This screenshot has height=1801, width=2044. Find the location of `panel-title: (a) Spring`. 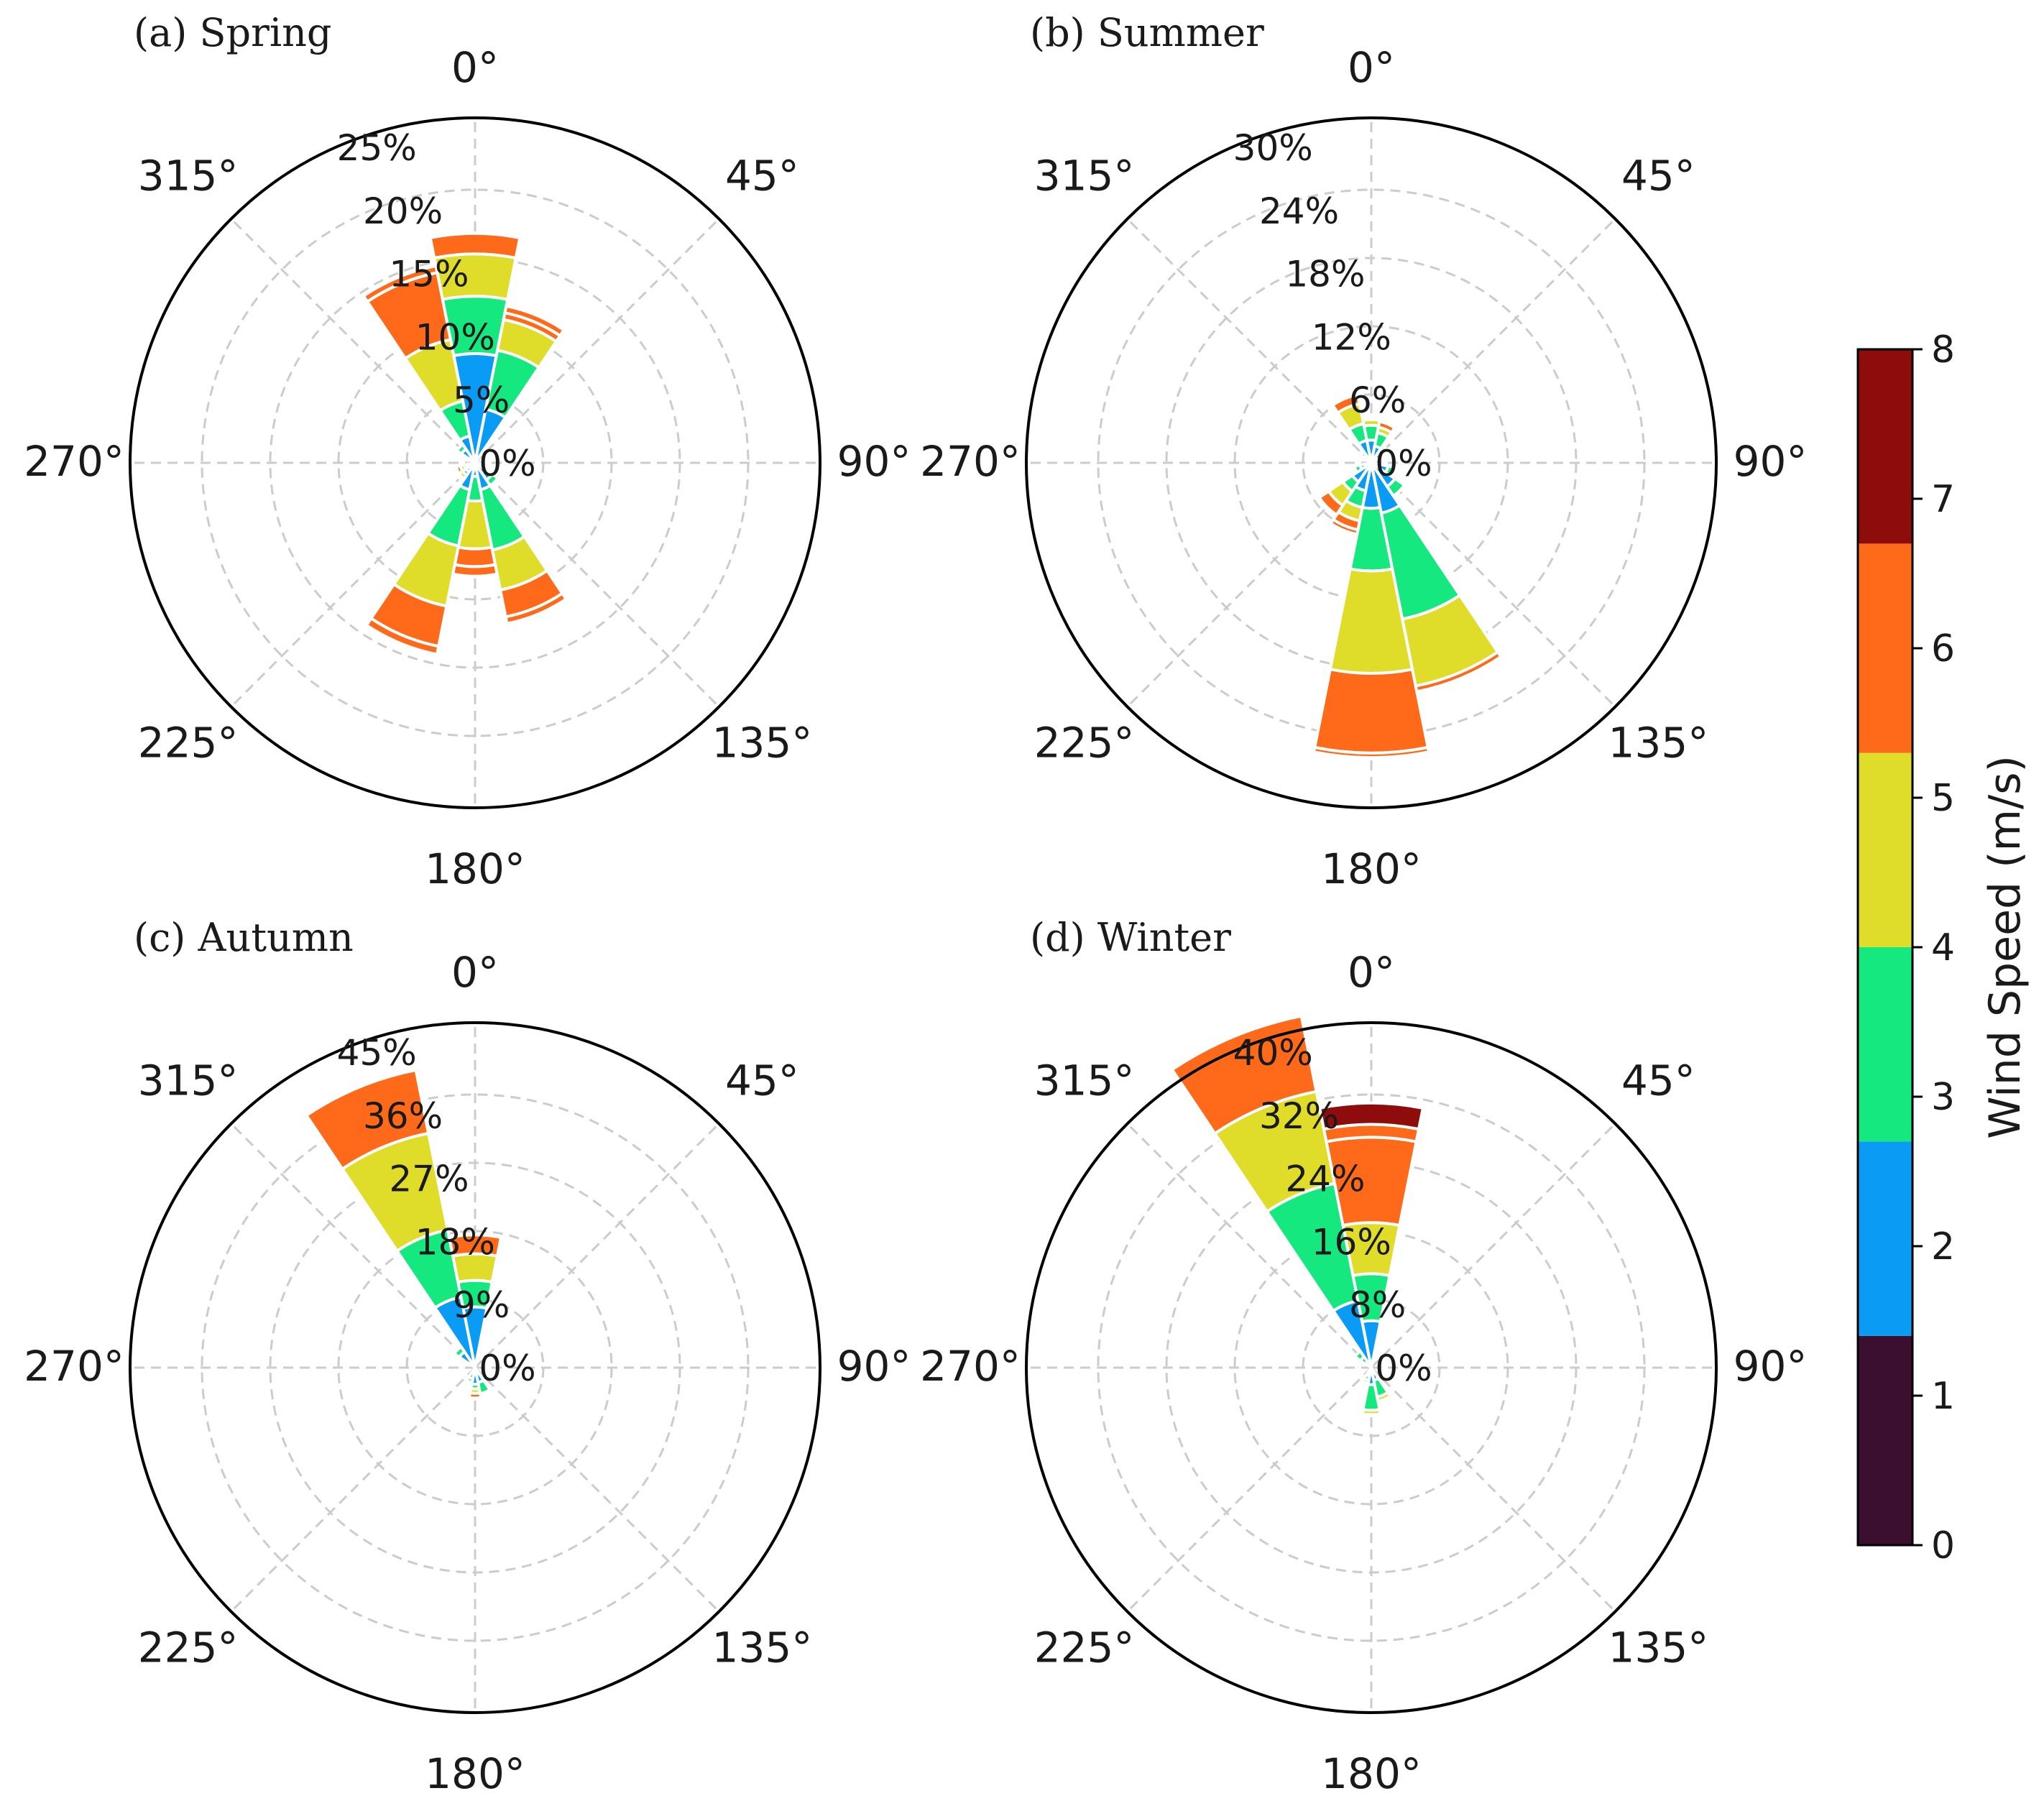

panel-title: (a) Spring is located at coordinates (232, 32).